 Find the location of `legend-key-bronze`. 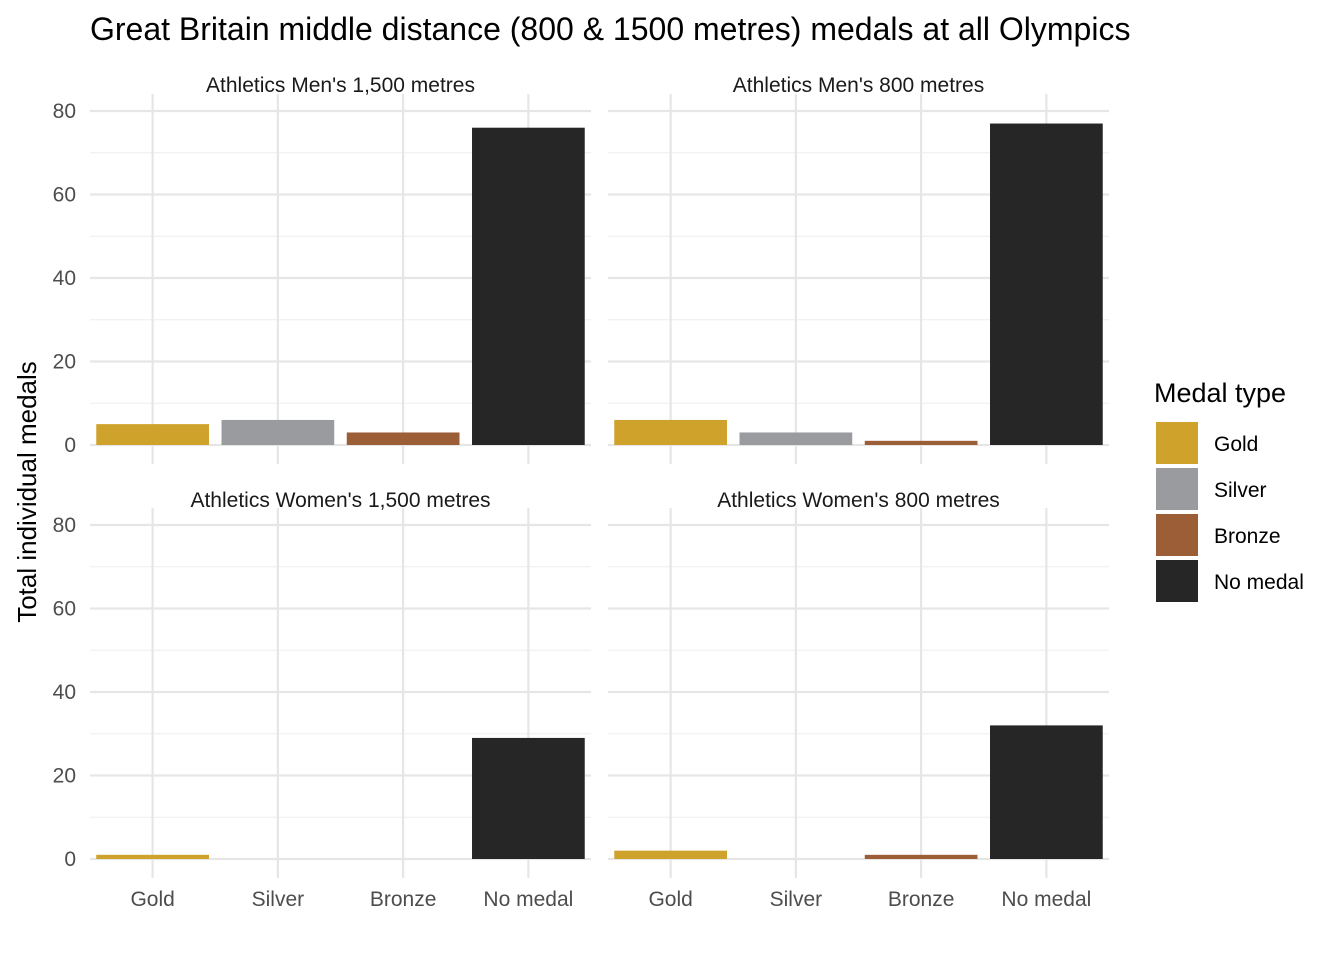

legend-key-bronze is located at coordinates (1177, 535).